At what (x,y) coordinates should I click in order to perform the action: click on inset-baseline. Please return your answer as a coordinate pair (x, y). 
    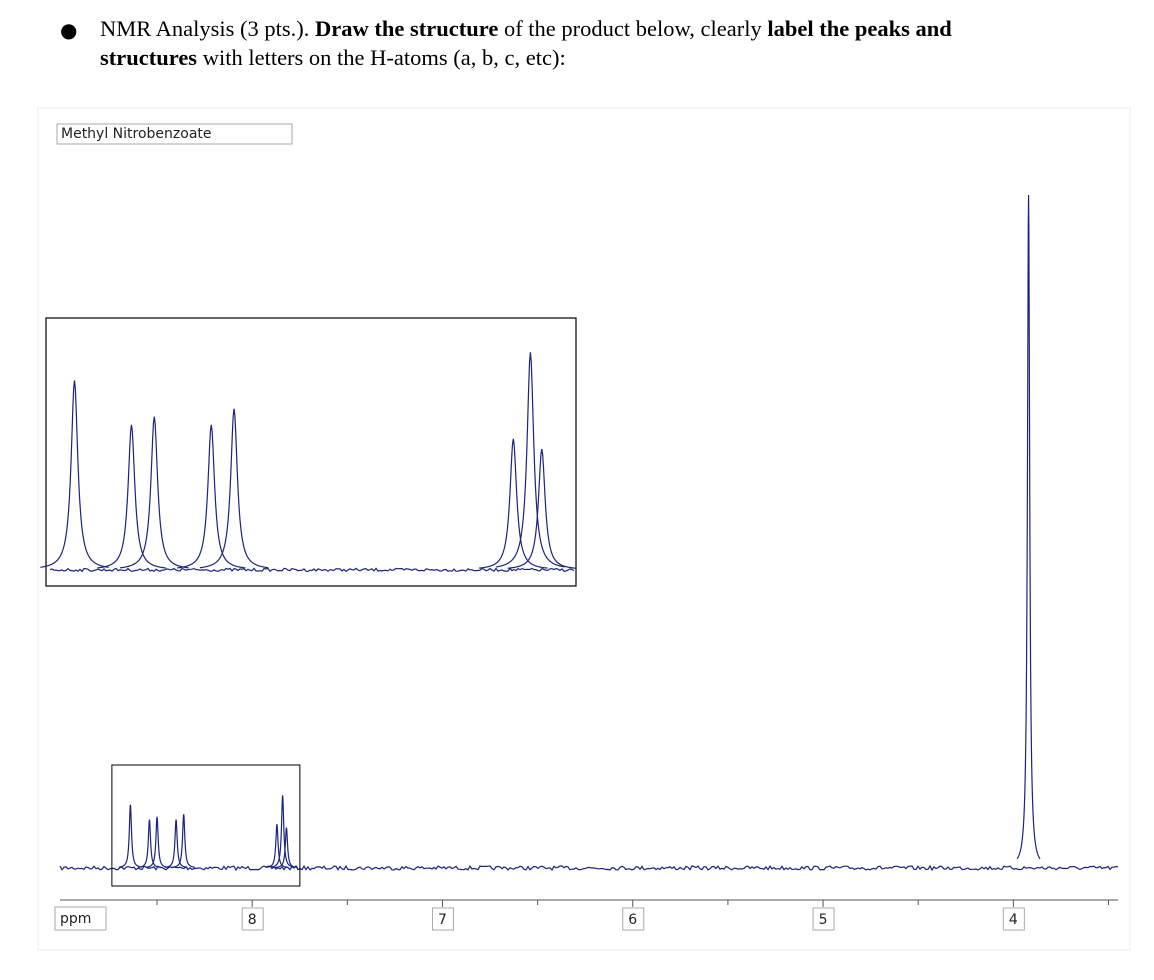
    Looking at the image, I should click on (312, 570).